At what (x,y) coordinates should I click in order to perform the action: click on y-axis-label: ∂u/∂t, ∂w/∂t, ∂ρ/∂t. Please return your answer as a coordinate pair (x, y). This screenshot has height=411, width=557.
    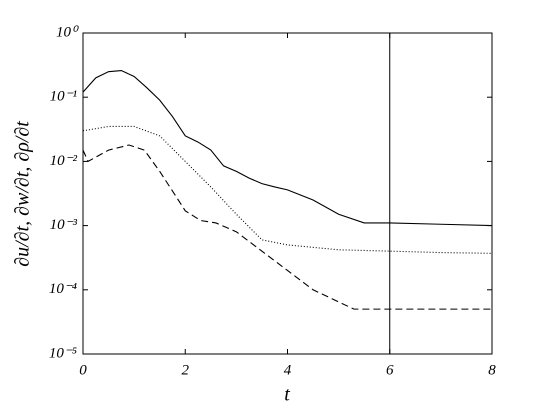
    Looking at the image, I should click on (23, 194).